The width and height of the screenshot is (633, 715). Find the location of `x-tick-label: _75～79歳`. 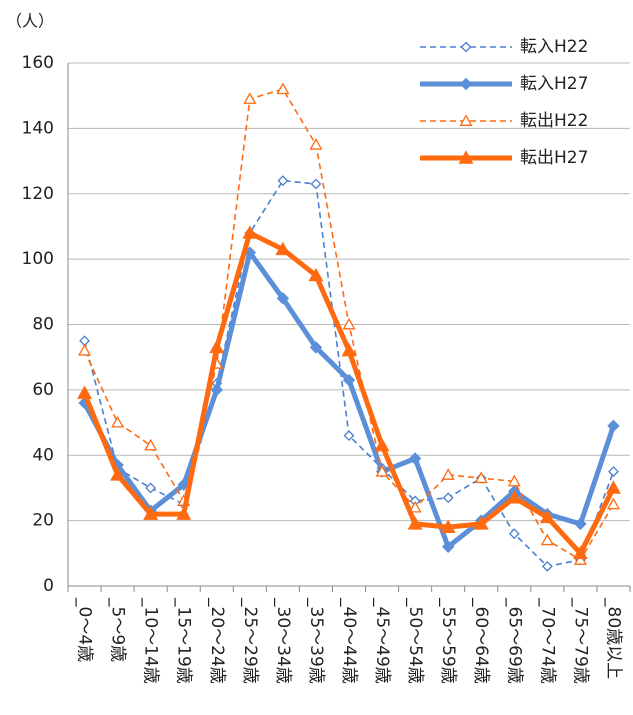

x-tick-label: _75～79歳 is located at coordinates (580, 640).